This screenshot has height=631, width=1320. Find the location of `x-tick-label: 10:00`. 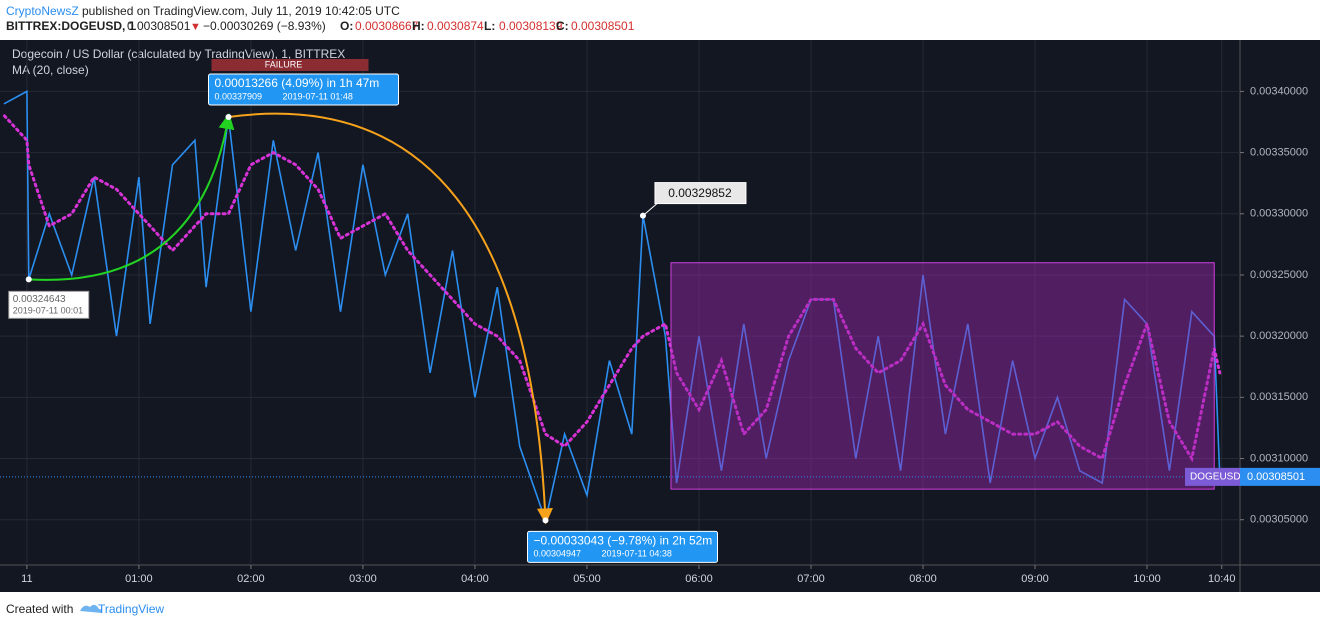

x-tick-label: 10:00 is located at coordinates (1147, 579).